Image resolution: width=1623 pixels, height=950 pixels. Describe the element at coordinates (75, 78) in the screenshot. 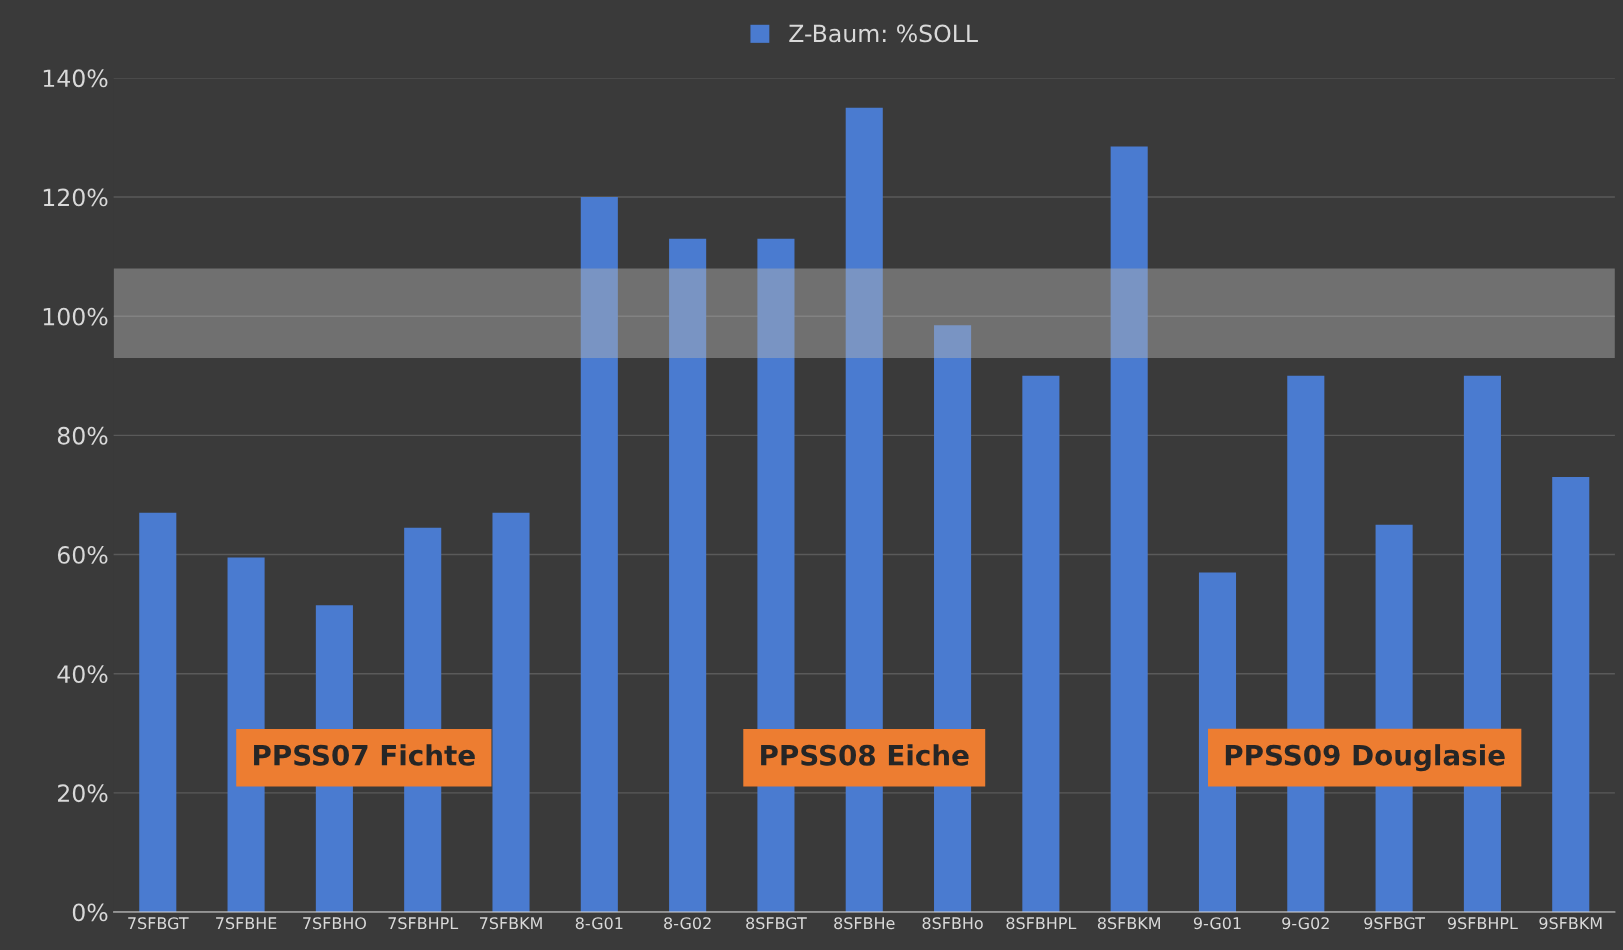

I see `y-tick-label: 140%` at that location.